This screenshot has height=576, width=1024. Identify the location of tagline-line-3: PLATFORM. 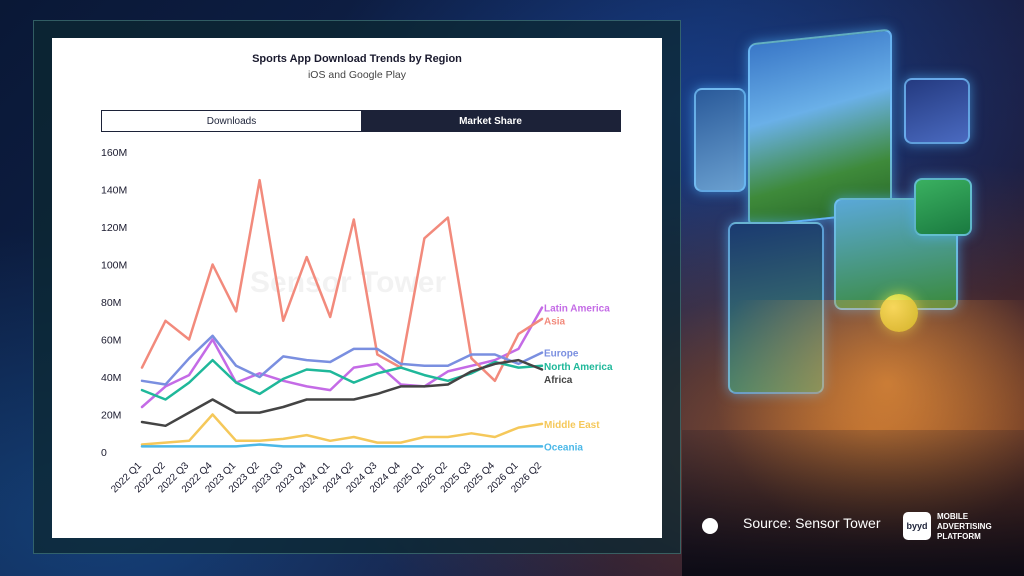
(959, 536).